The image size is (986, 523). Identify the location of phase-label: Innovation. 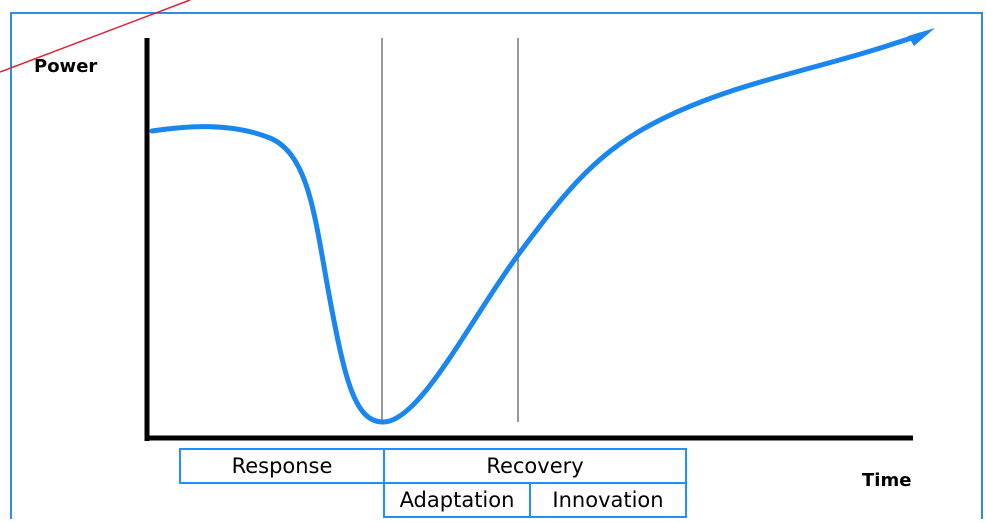
(607, 500).